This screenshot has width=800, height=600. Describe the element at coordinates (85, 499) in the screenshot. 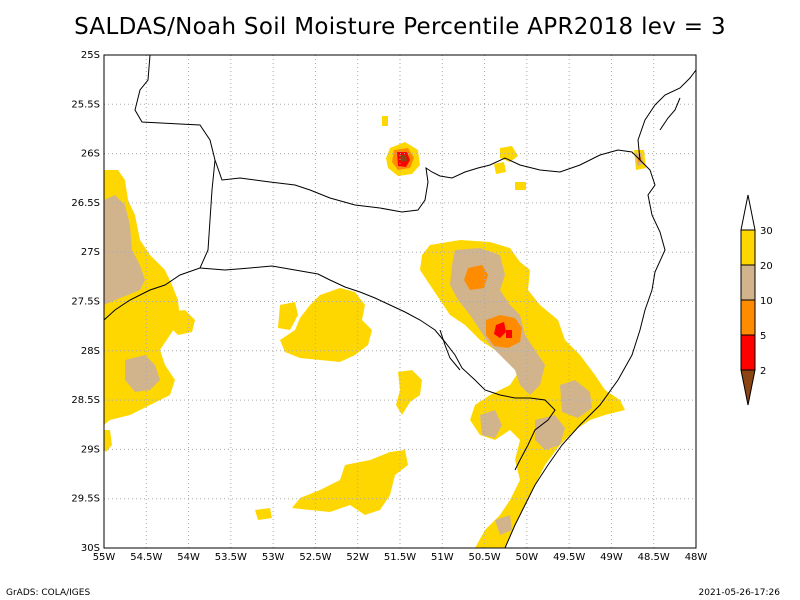

I see `y-tick-label: 29.5S` at that location.